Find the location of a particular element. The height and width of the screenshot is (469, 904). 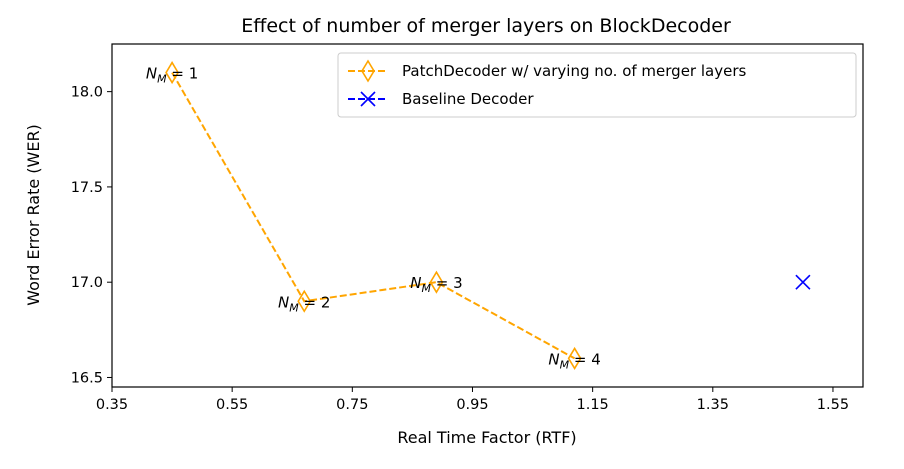

y-tick-label: 17.0 is located at coordinates (87, 283).